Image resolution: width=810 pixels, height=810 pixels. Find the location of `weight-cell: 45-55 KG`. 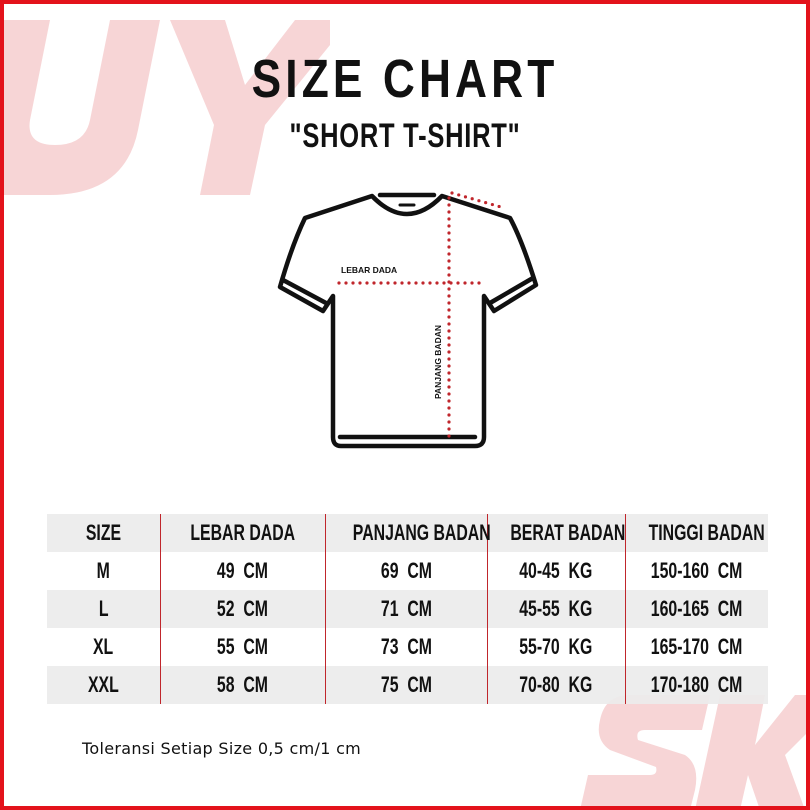

weight-cell: 45-55 KG is located at coordinates (555, 609).